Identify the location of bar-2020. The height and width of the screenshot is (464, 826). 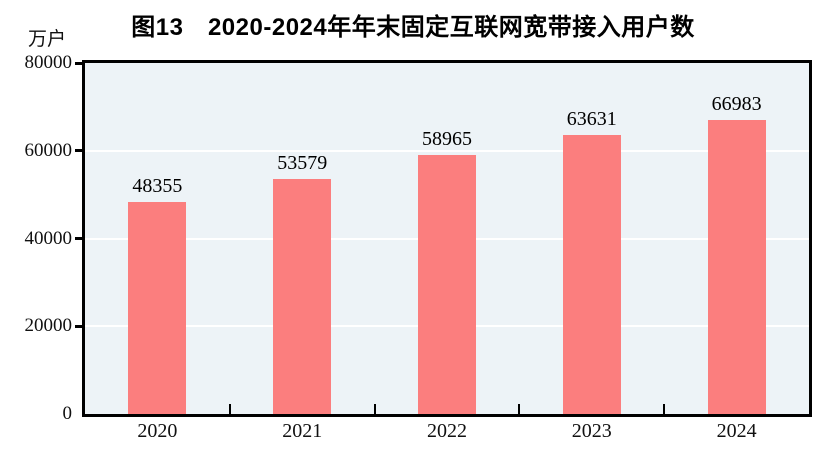
(157, 307).